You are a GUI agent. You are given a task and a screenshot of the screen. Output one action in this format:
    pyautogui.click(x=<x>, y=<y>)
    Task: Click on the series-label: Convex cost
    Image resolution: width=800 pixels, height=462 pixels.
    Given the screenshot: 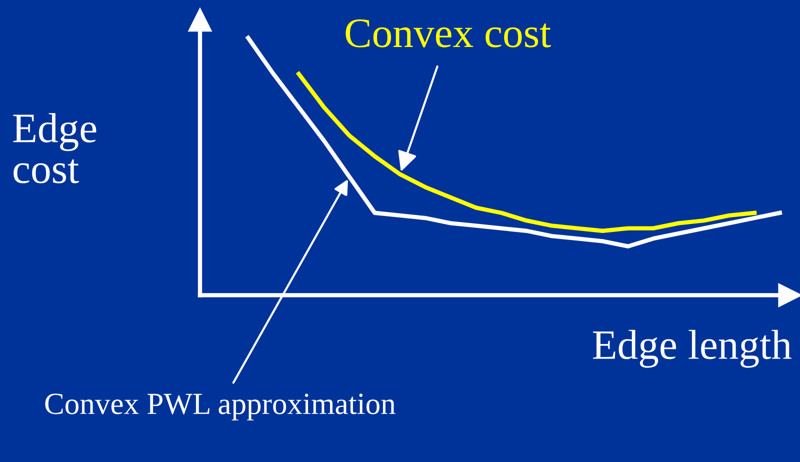 What is the action you would take?
    pyautogui.click(x=448, y=33)
    